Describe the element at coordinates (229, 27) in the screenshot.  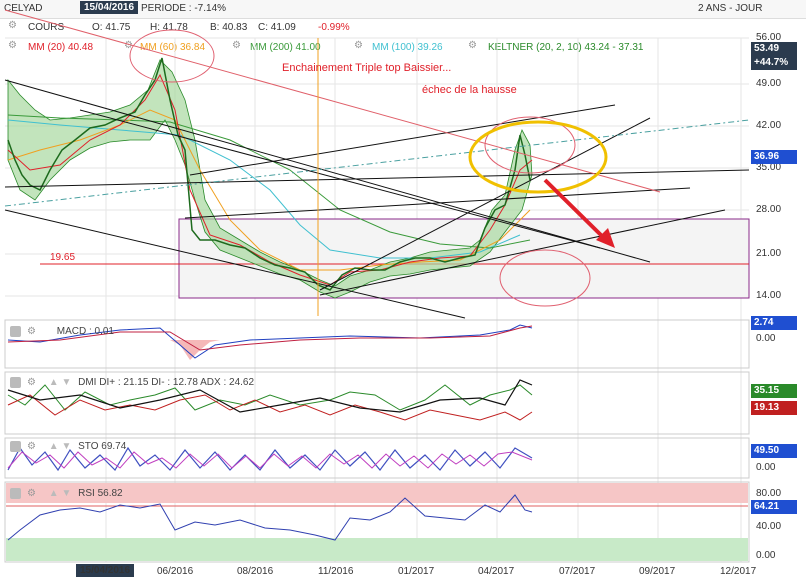
I see `low-value: B: 40.83` at that location.